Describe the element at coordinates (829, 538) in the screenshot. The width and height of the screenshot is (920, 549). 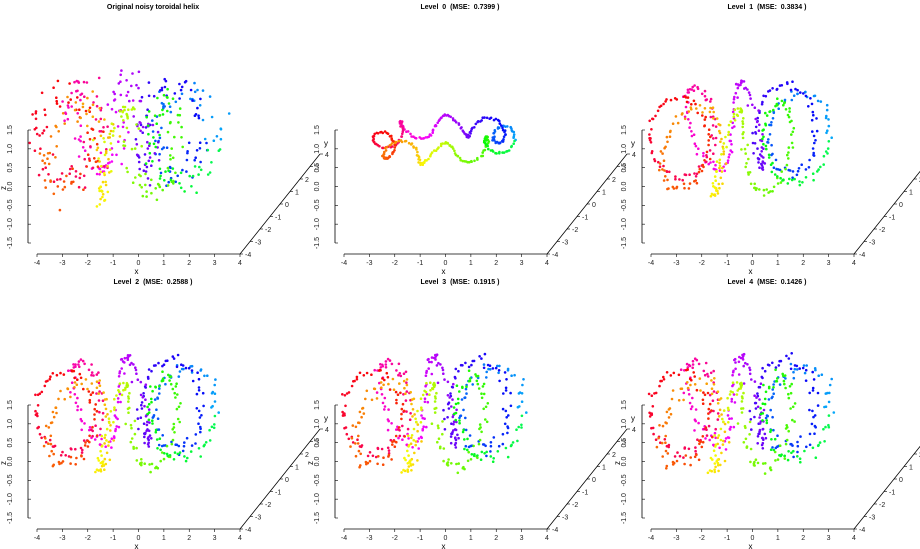
I see `x-tick-label: 3` at that location.